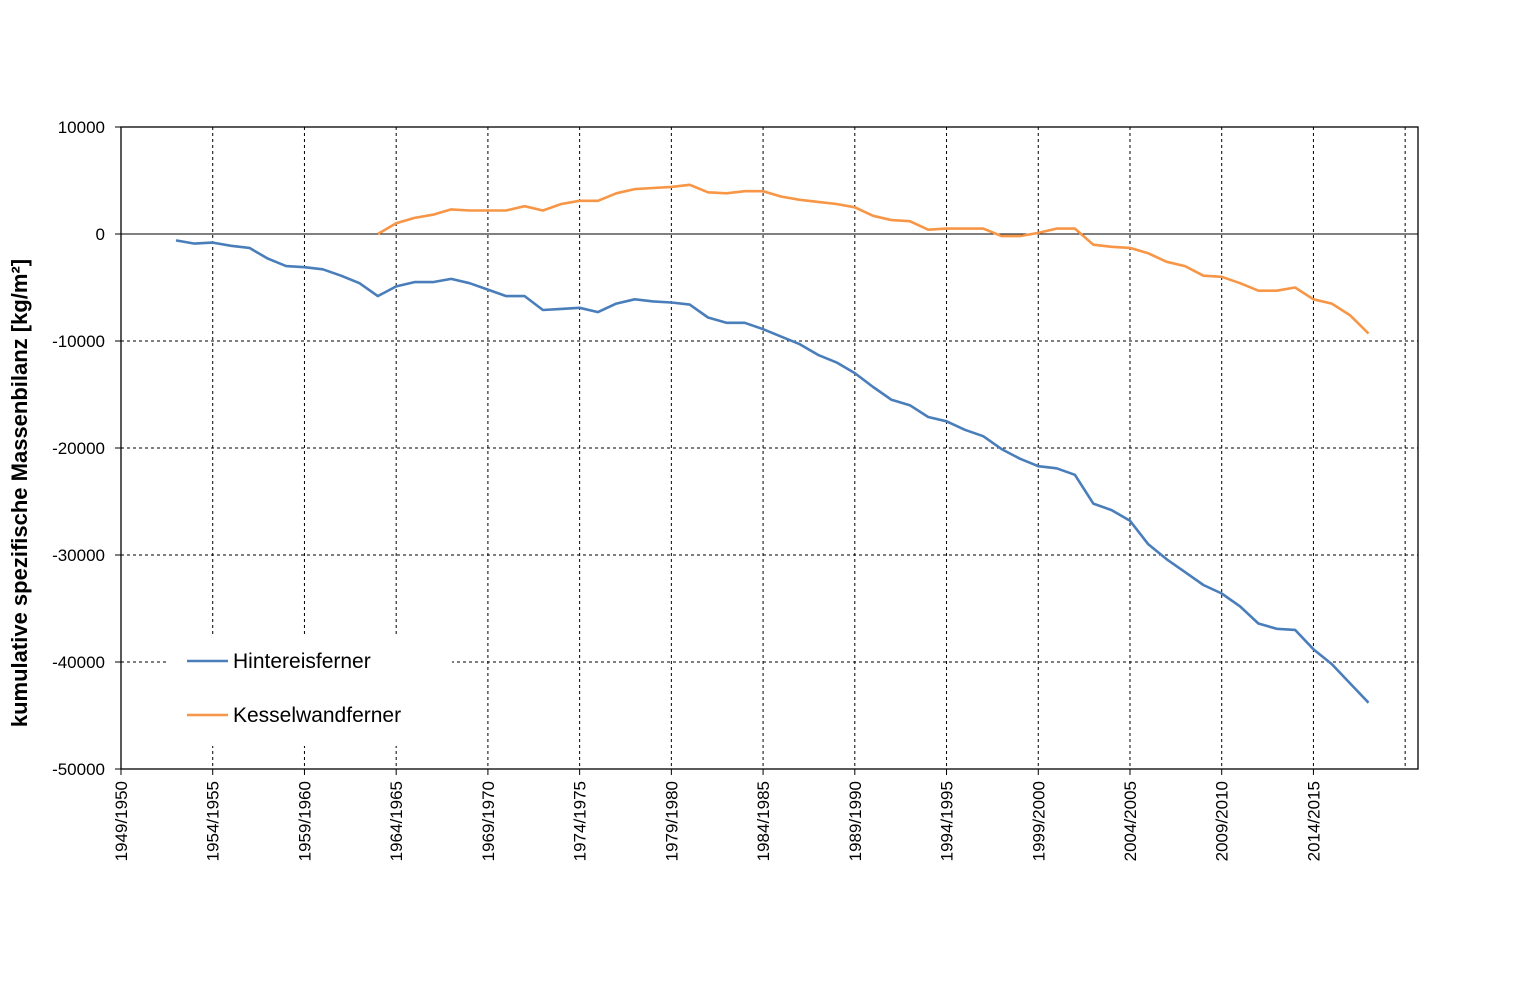 The height and width of the screenshot is (983, 1523). Describe the element at coordinates (81, 127) in the screenshot. I see `y-tick-label: 10000` at that location.